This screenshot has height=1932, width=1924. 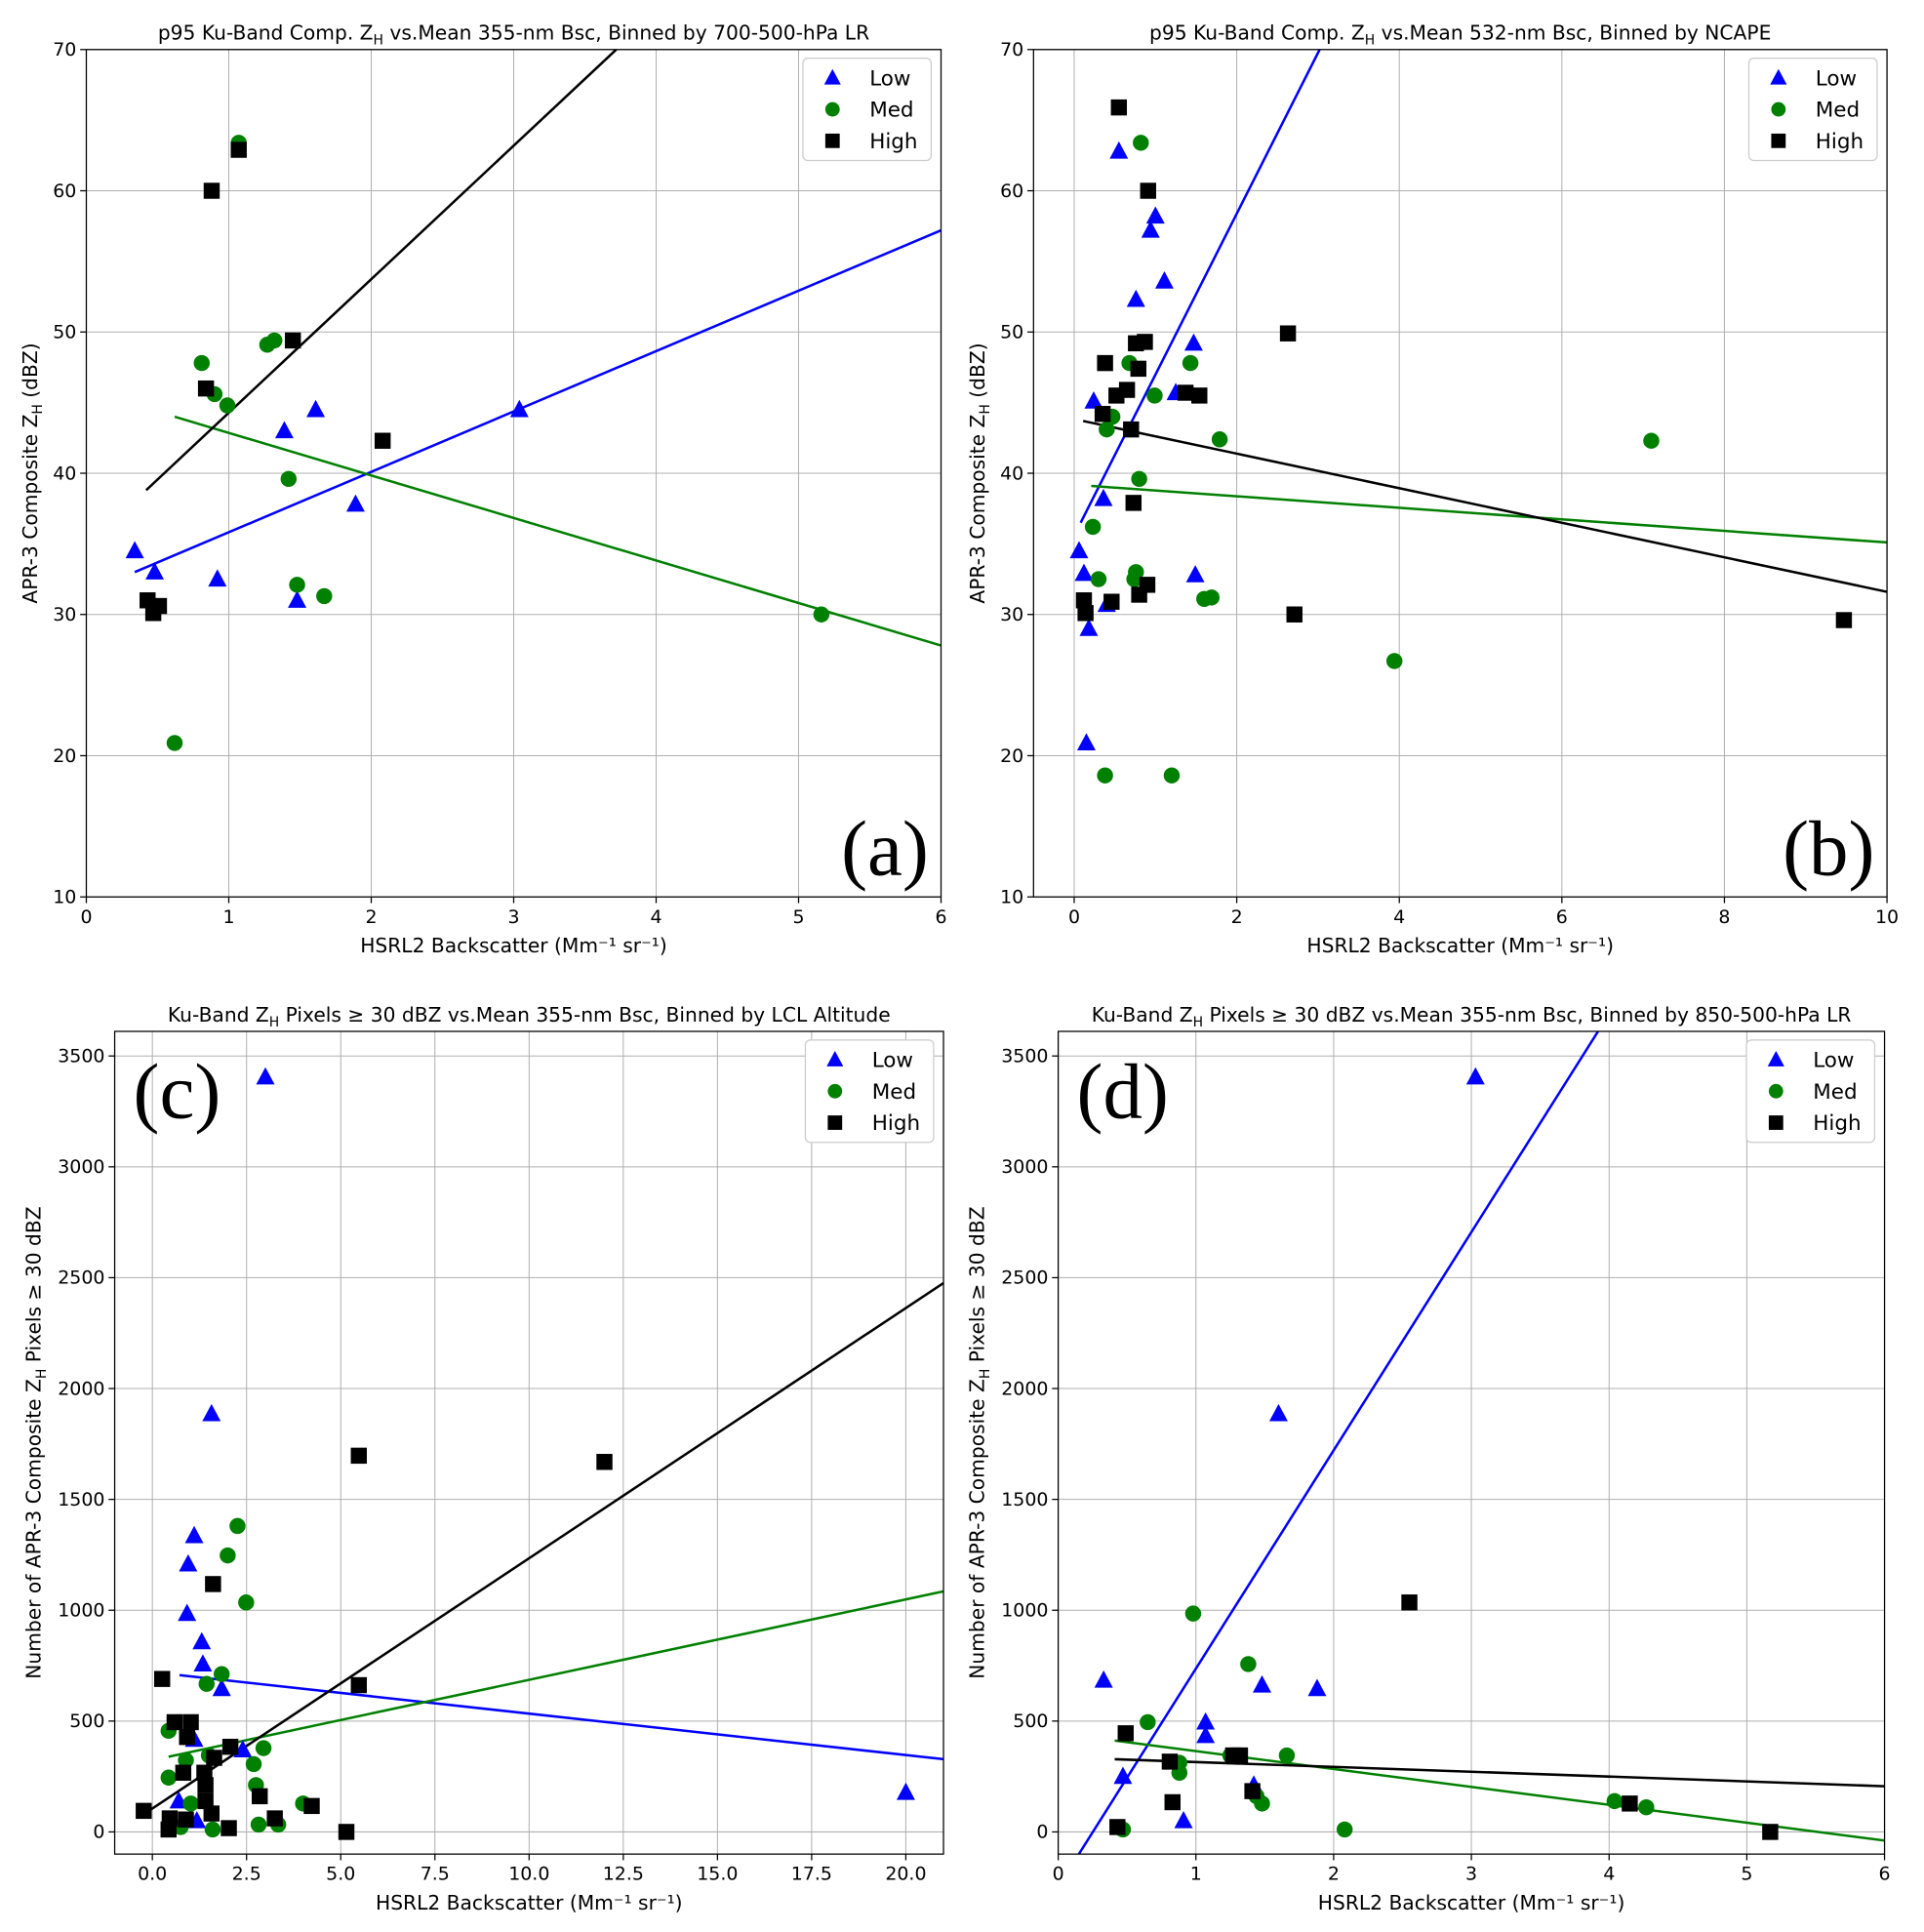 What do you see at coordinates (81, 1611) in the screenshot?
I see `y-tick-label: 1000` at bounding box center [81, 1611].